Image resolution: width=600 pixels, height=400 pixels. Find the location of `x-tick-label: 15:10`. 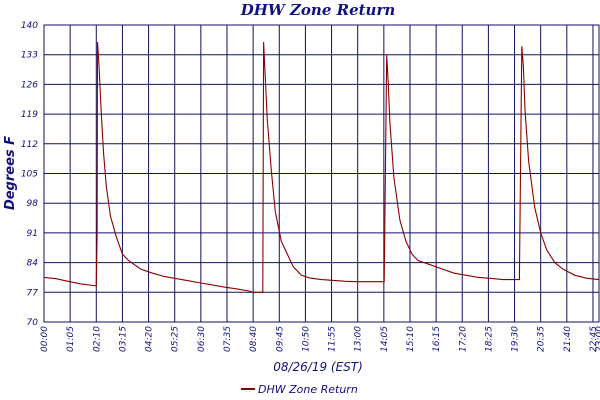

x-tick-label: 15:10 is located at coordinates (411, 339).